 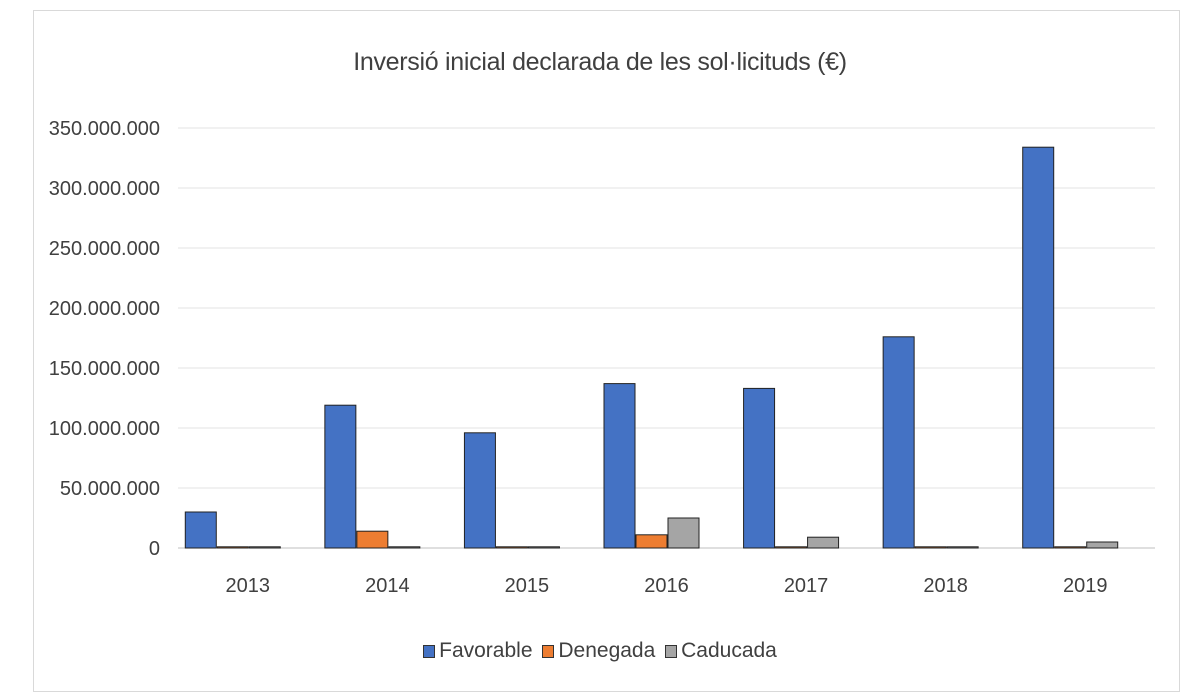 I want to click on x-tick-label: 2017, so click(x=806, y=586).